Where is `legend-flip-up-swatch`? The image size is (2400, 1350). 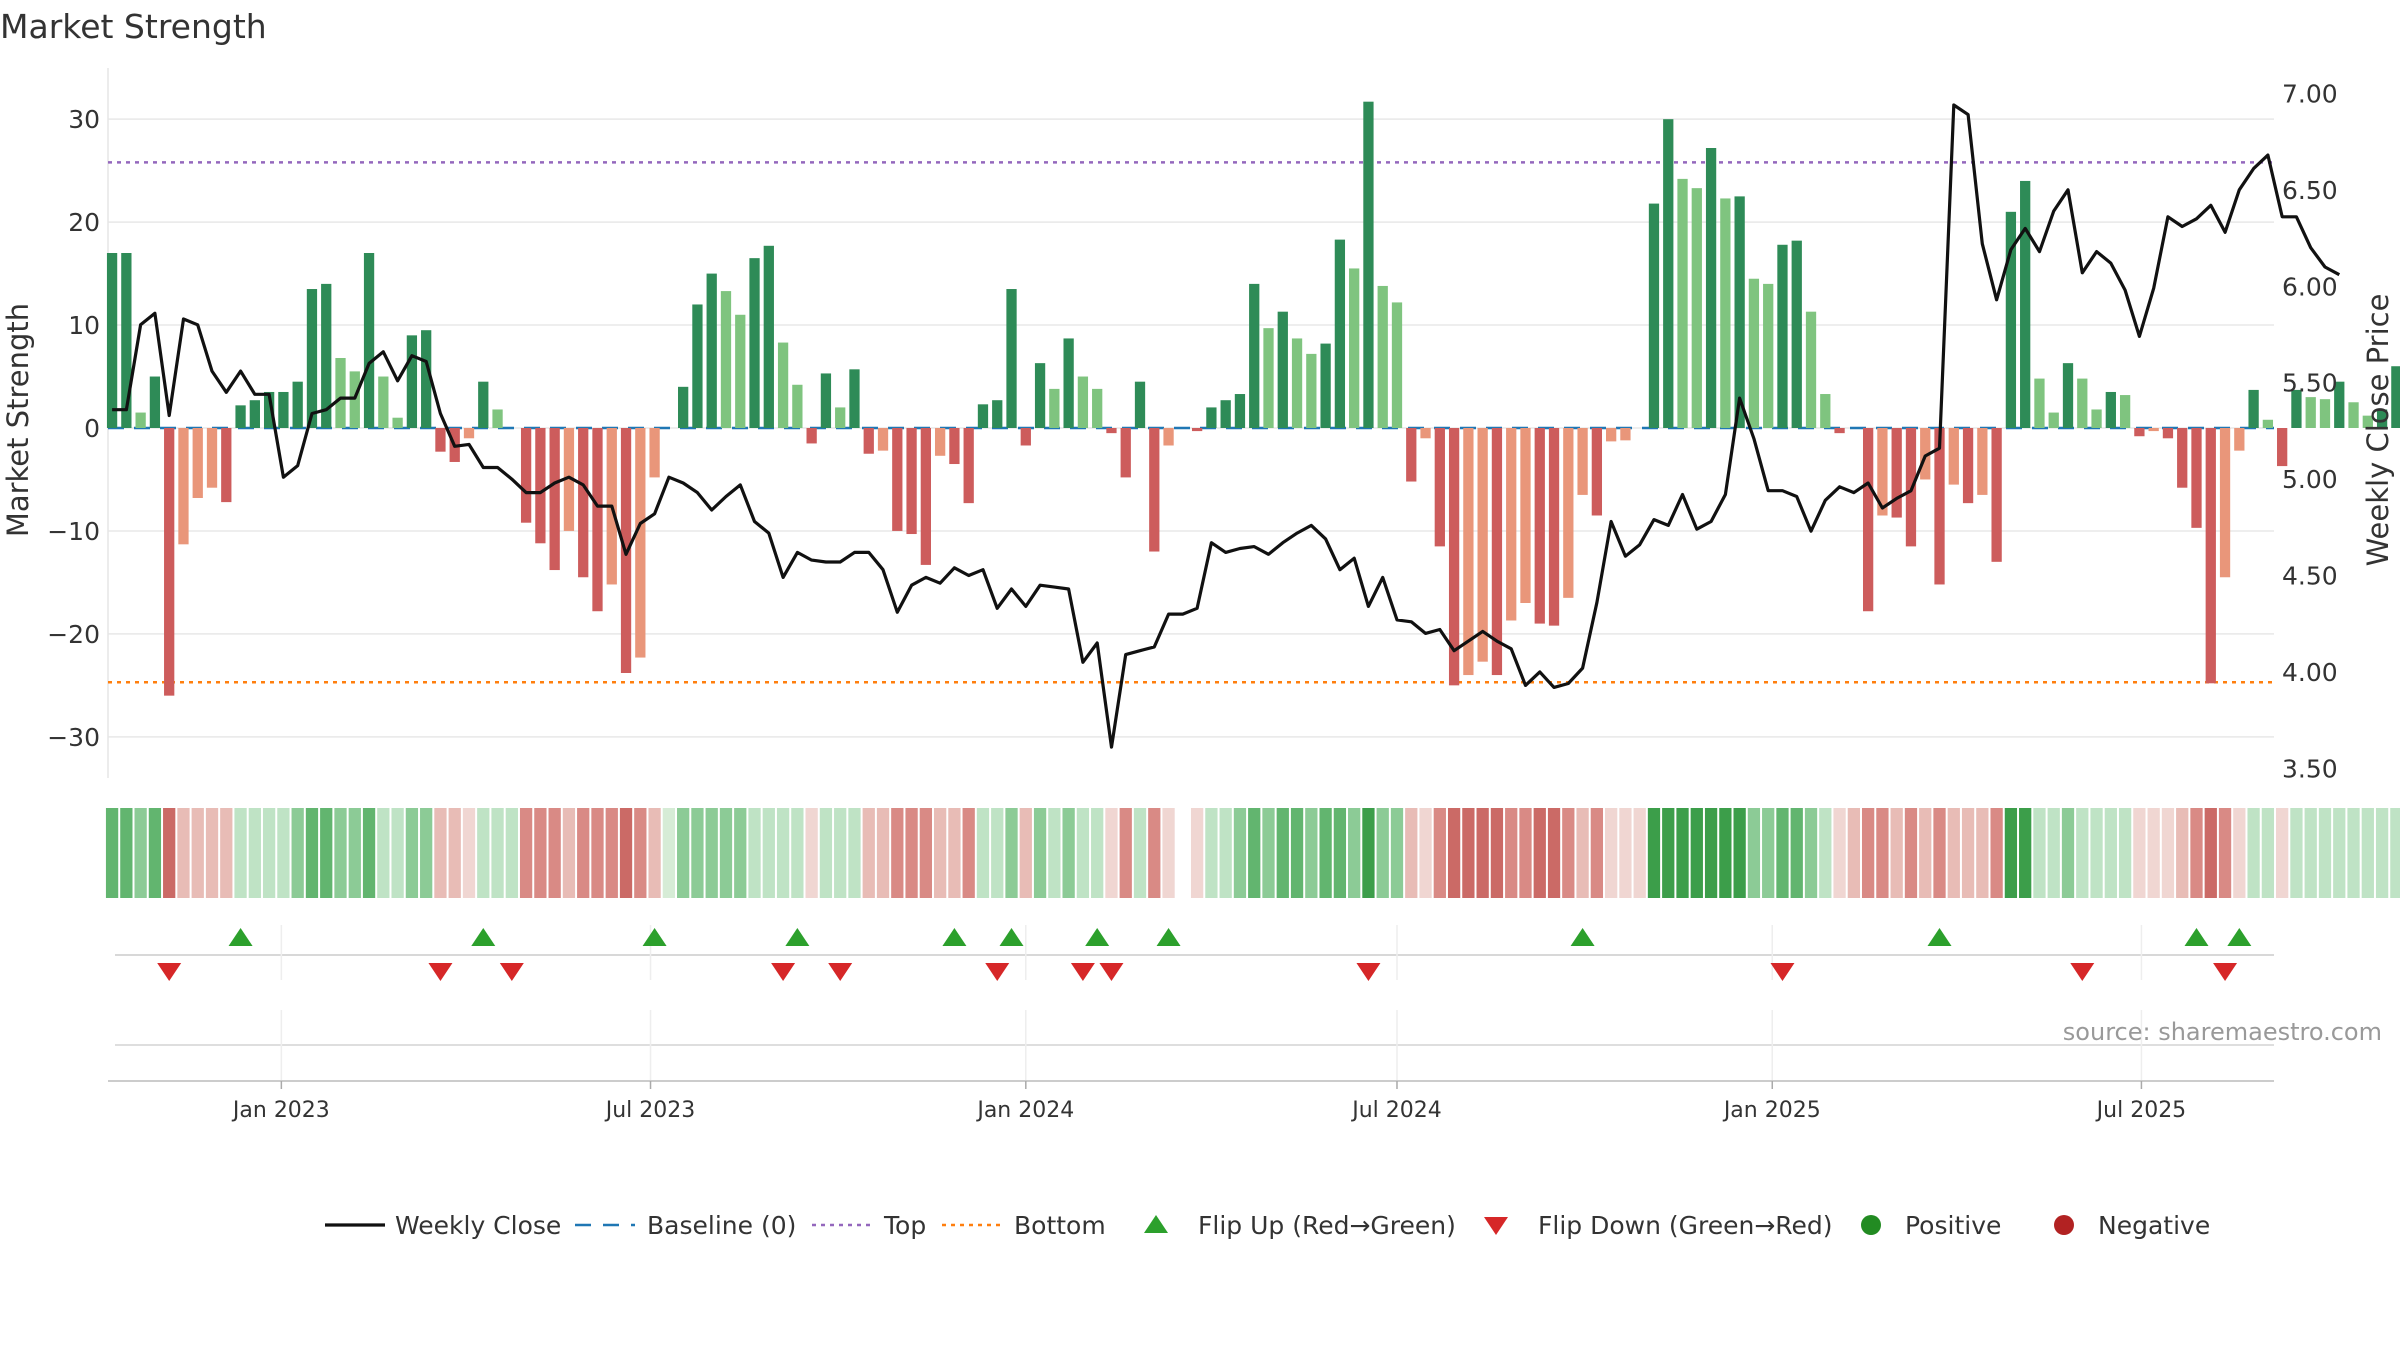 legend-flip-up-swatch is located at coordinates (1156, 1224).